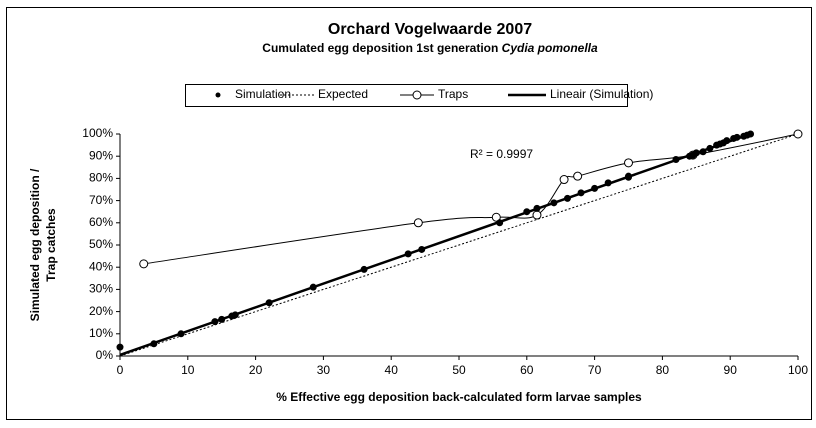 This screenshot has width=816, height=428. I want to click on subtitle-species: Cydia pomonella, so click(550, 48).